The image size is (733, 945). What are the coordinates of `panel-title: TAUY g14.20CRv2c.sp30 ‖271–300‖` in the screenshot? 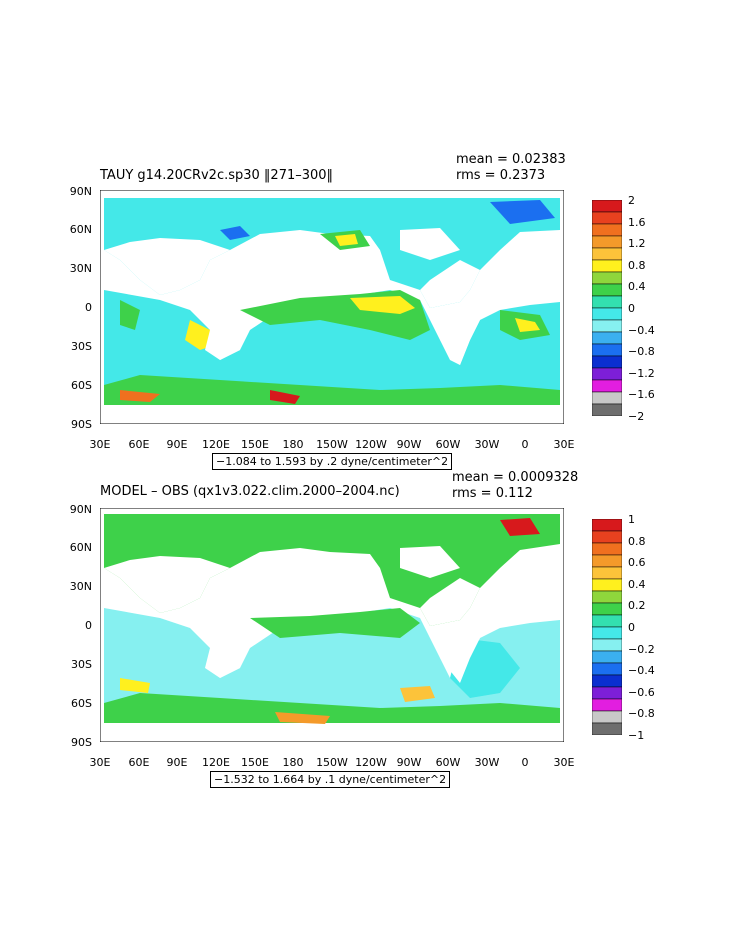 It's located at (217, 175).